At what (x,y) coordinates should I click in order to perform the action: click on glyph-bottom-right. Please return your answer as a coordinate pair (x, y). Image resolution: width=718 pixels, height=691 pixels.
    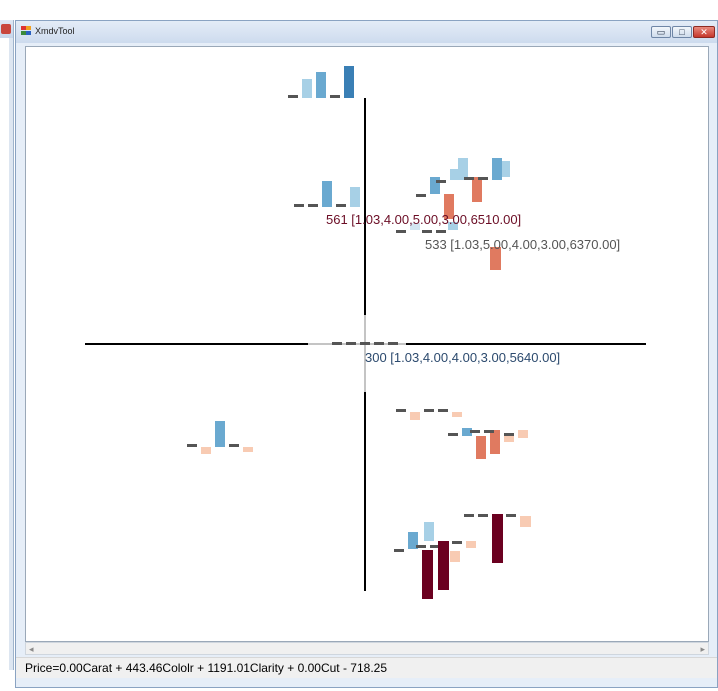
    Looking at the image, I should click on (462, 556).